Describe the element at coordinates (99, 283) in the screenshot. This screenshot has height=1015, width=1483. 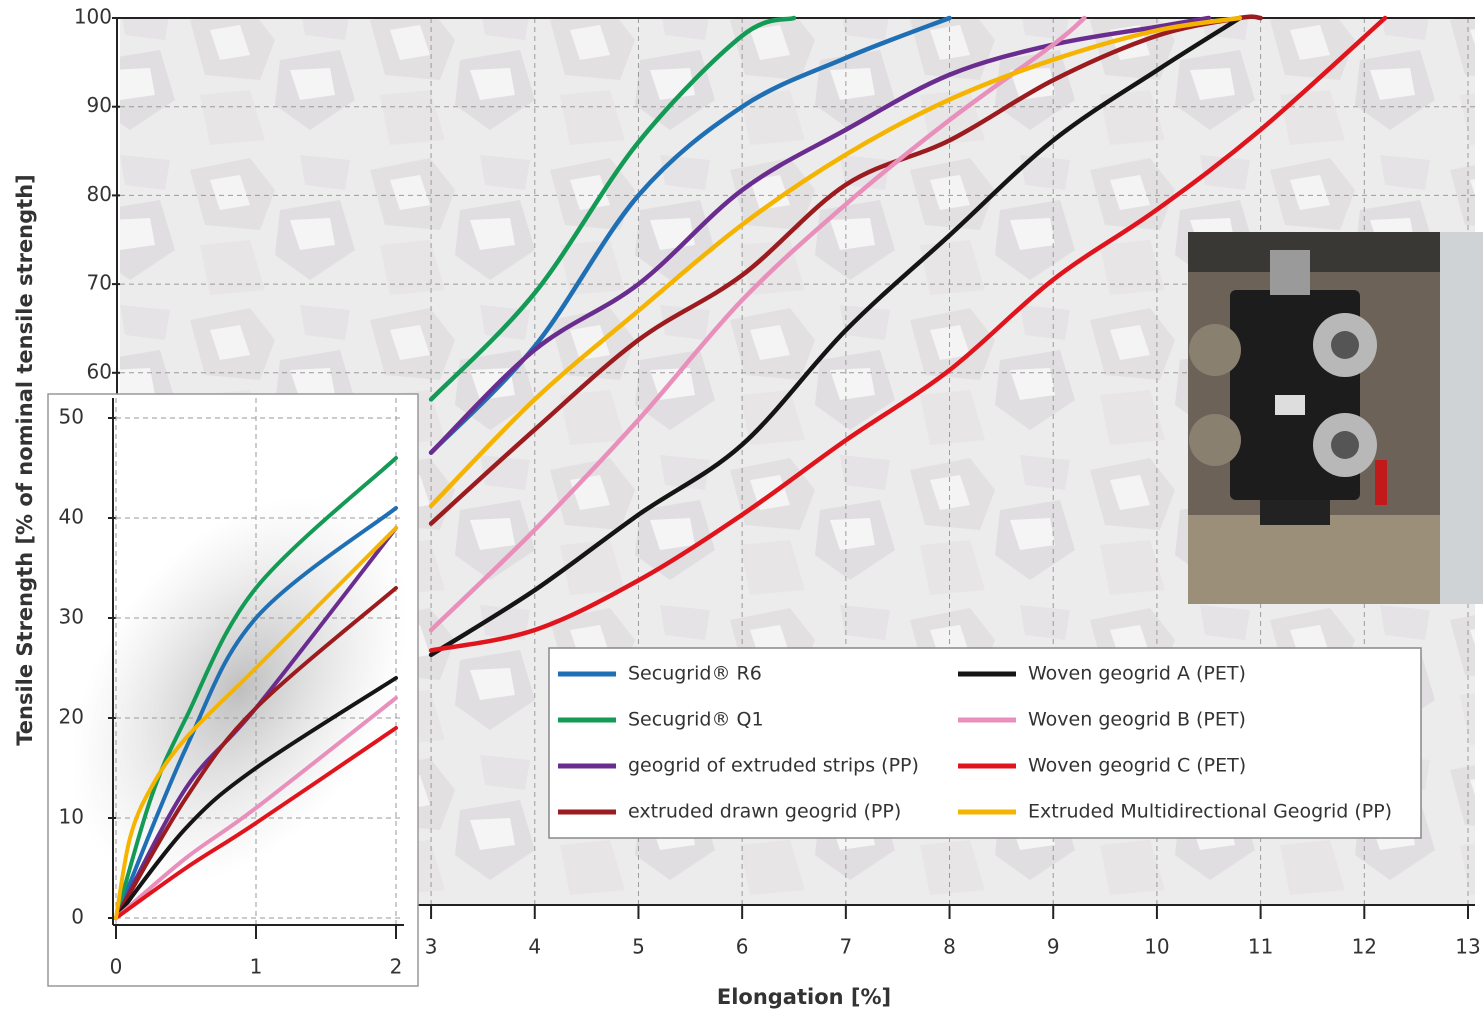
I see `y-tick-label: 70` at that location.